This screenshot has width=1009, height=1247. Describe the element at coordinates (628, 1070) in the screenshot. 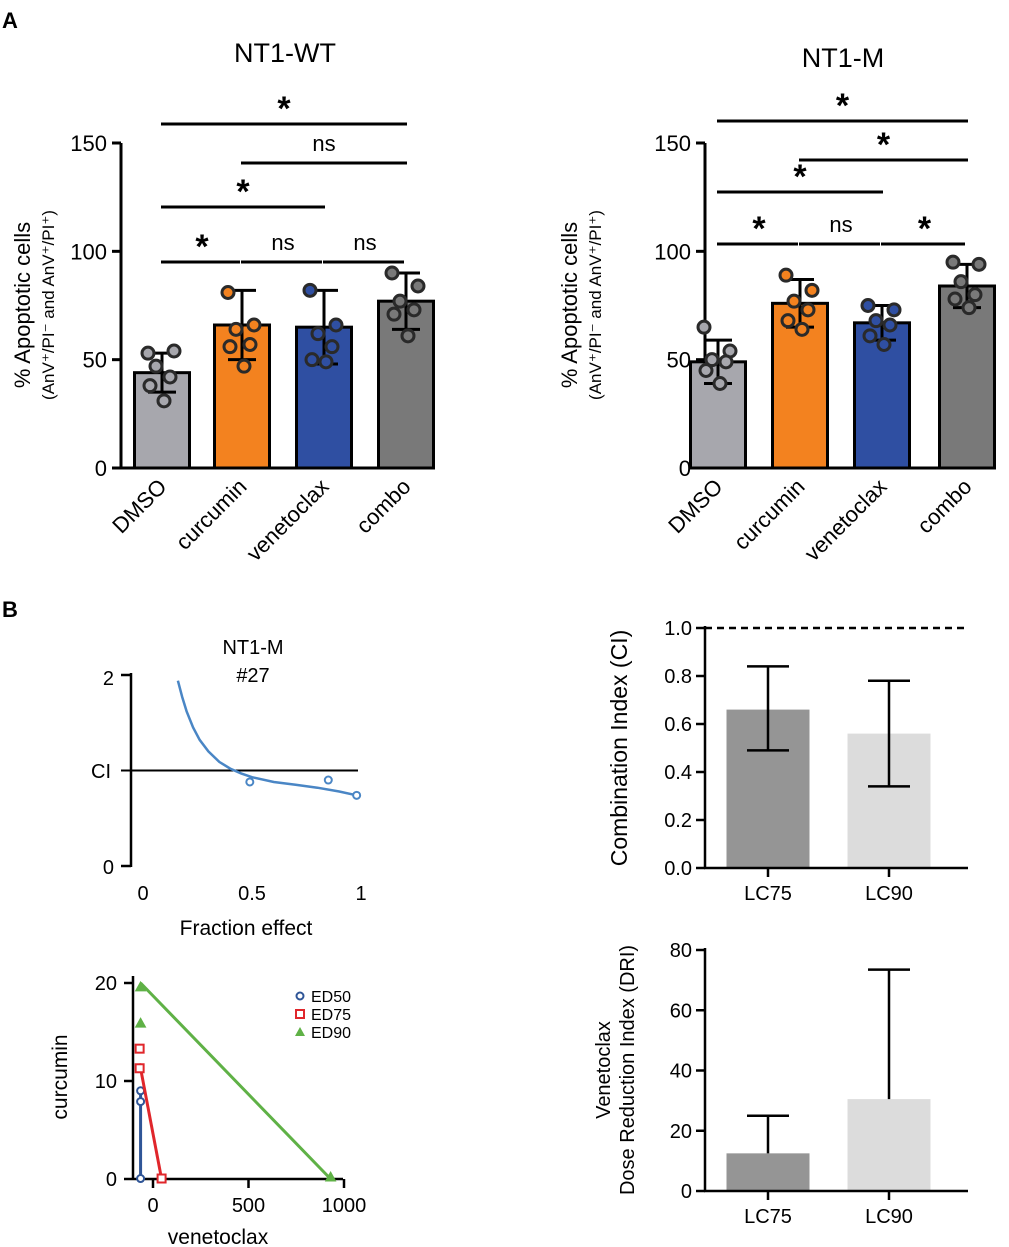

I see `y-axis-sublabel: Dose Reduction Index (DRI)` at that location.